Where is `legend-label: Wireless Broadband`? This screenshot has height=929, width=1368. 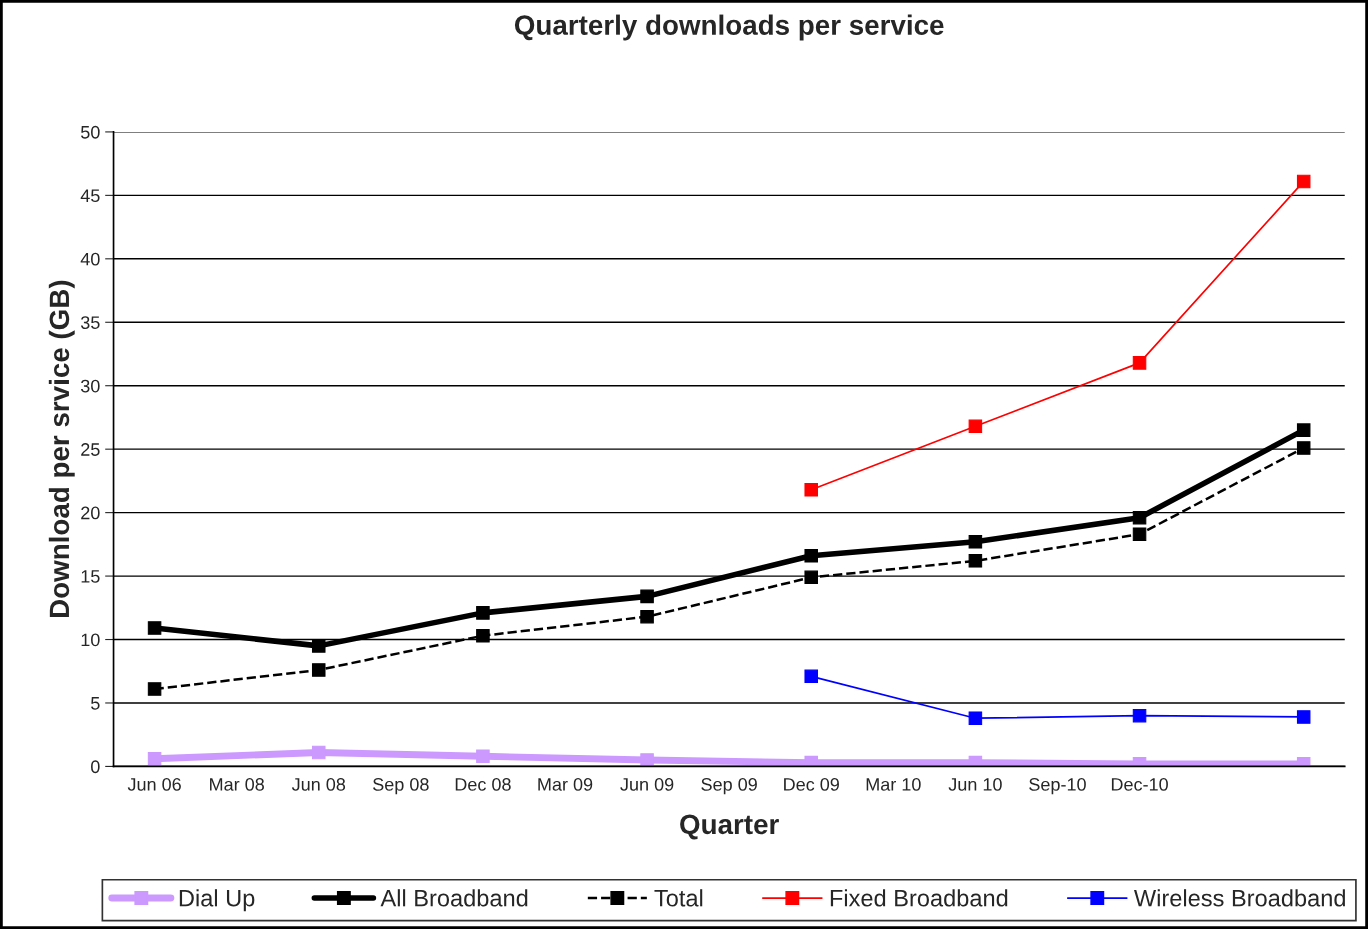 legend-label: Wireless Broadband is located at coordinates (1239, 898).